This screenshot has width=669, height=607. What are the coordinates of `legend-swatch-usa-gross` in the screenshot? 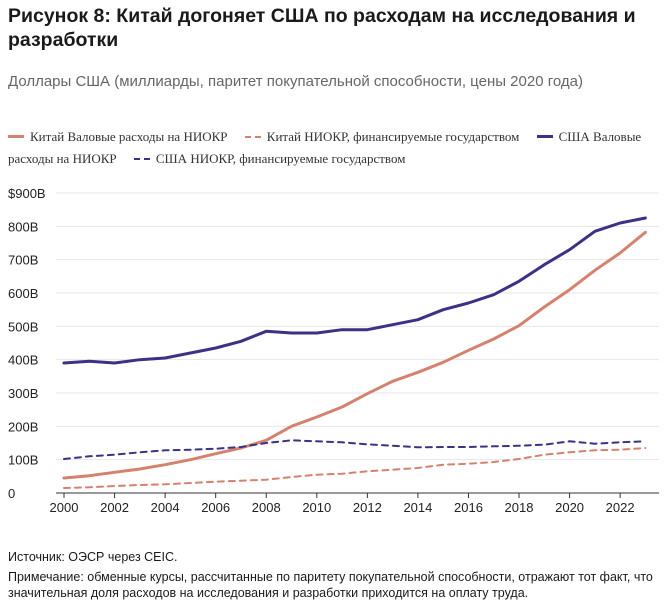 It's located at (544, 137).